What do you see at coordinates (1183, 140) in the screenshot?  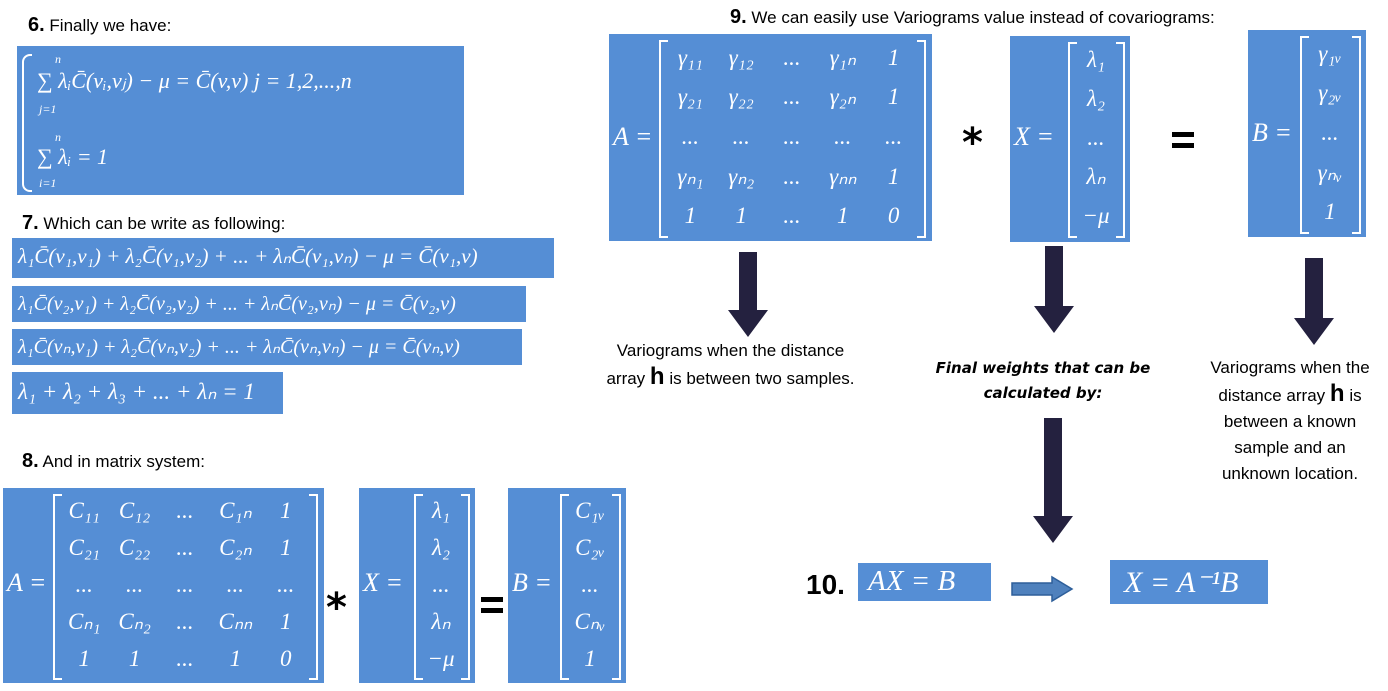 I see `matrix9-equals-operator` at bounding box center [1183, 140].